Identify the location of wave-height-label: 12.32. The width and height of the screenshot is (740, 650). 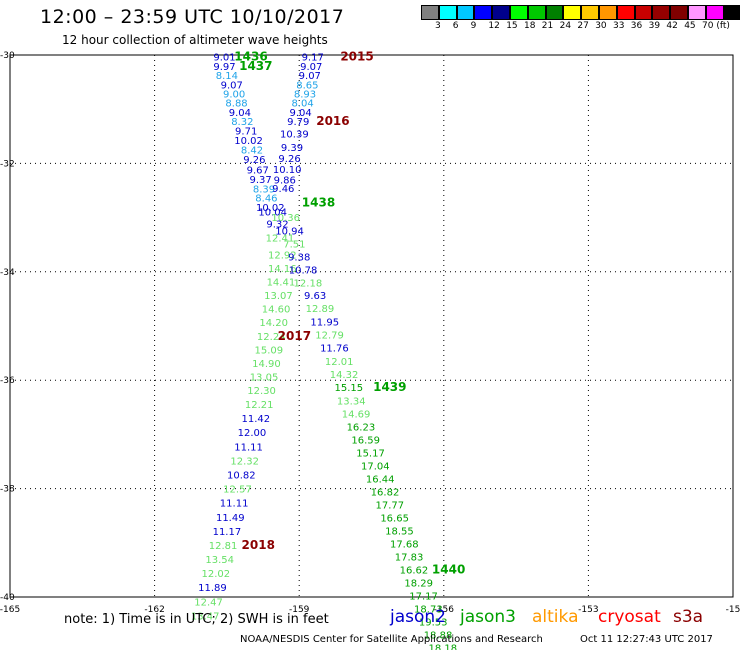
(244, 461).